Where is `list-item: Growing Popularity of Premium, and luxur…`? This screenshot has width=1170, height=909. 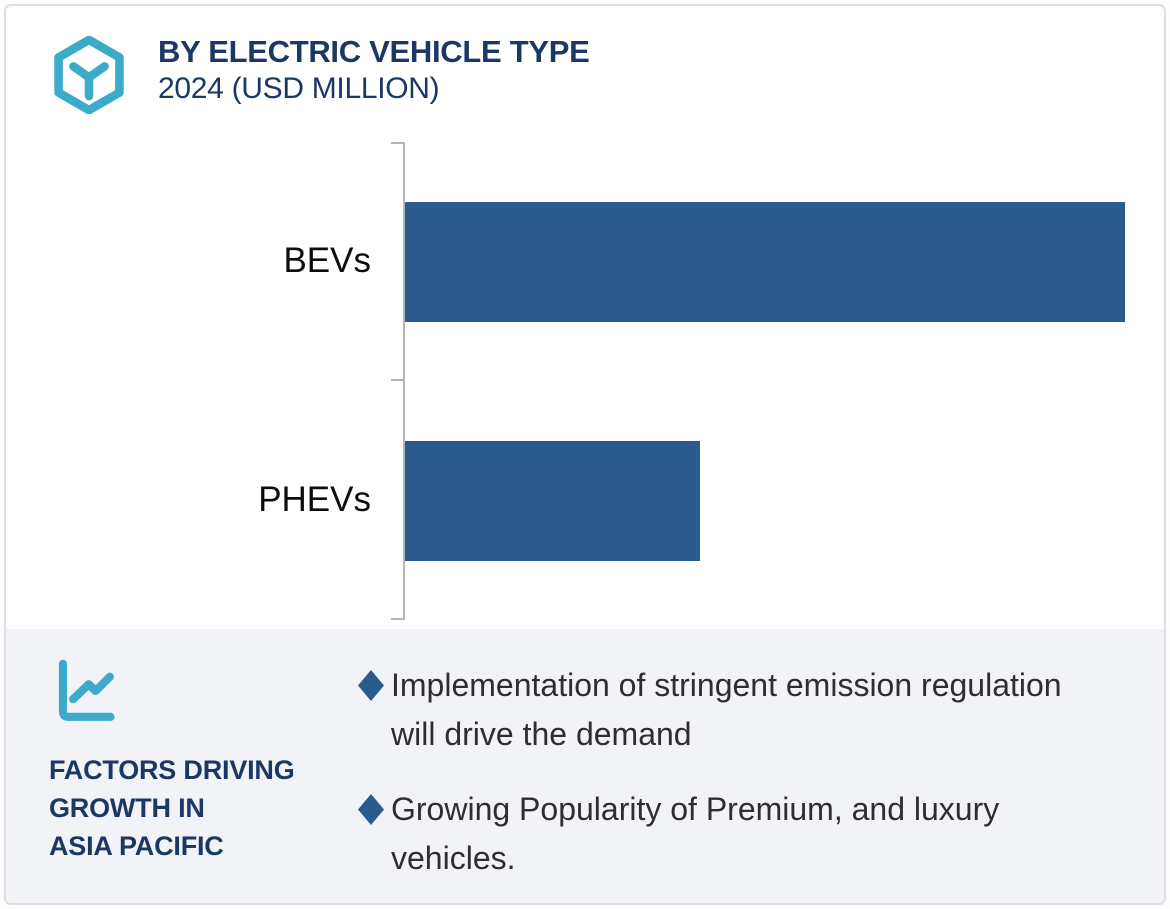
list-item: Growing Popularity of Premium, and luxur… is located at coordinates (719, 834).